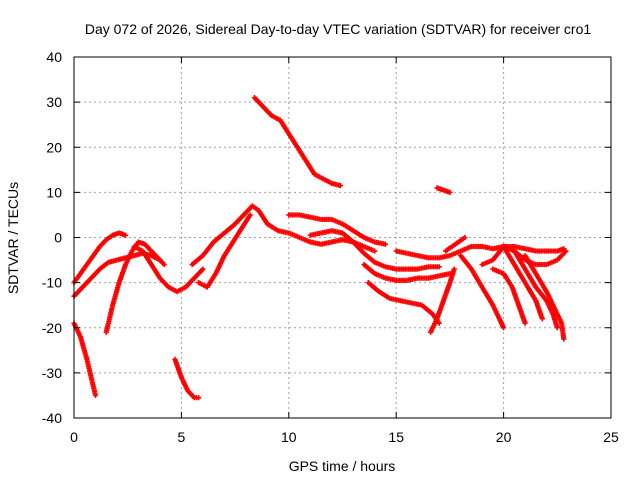  I want to click on y-tick-labels: -40 -30 -20 -10 0 10 20 30 40, so click(52, 237).